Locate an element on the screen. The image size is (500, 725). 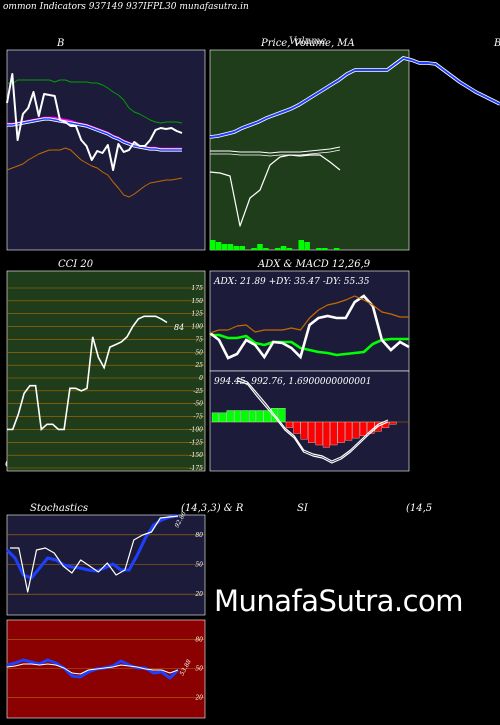
cci-tick-label: -175 is located at coordinates (197, 468).